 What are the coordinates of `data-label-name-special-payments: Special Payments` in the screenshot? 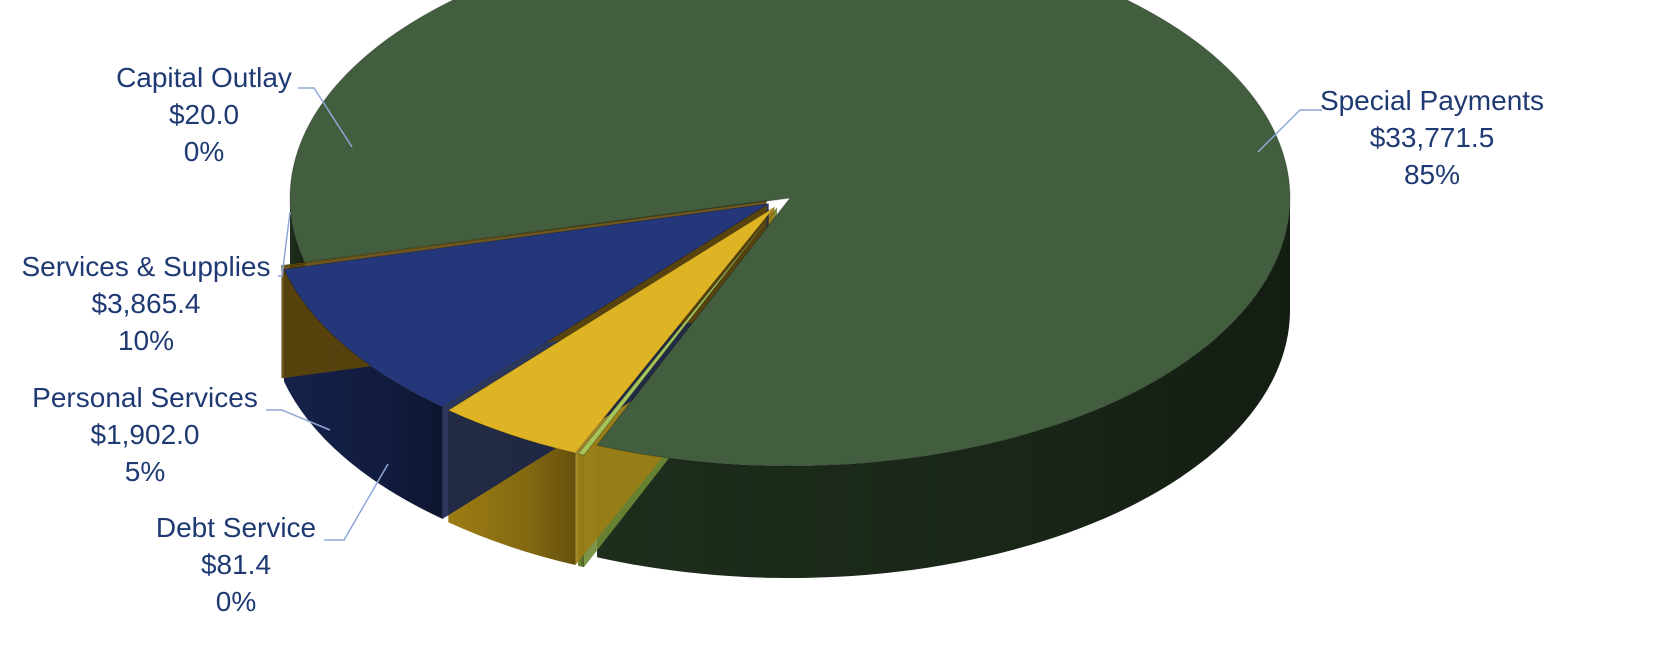 It's located at (1432, 100).